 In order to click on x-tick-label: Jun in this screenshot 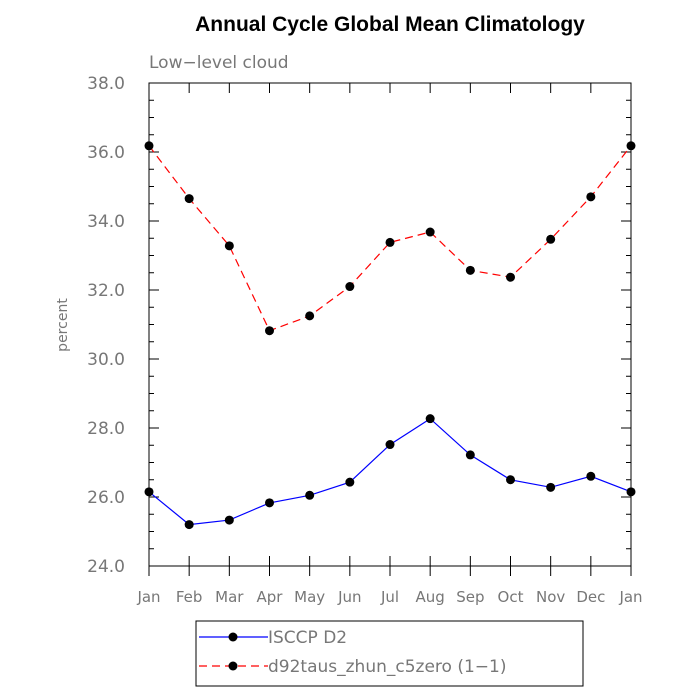, I will do `click(349, 597)`.